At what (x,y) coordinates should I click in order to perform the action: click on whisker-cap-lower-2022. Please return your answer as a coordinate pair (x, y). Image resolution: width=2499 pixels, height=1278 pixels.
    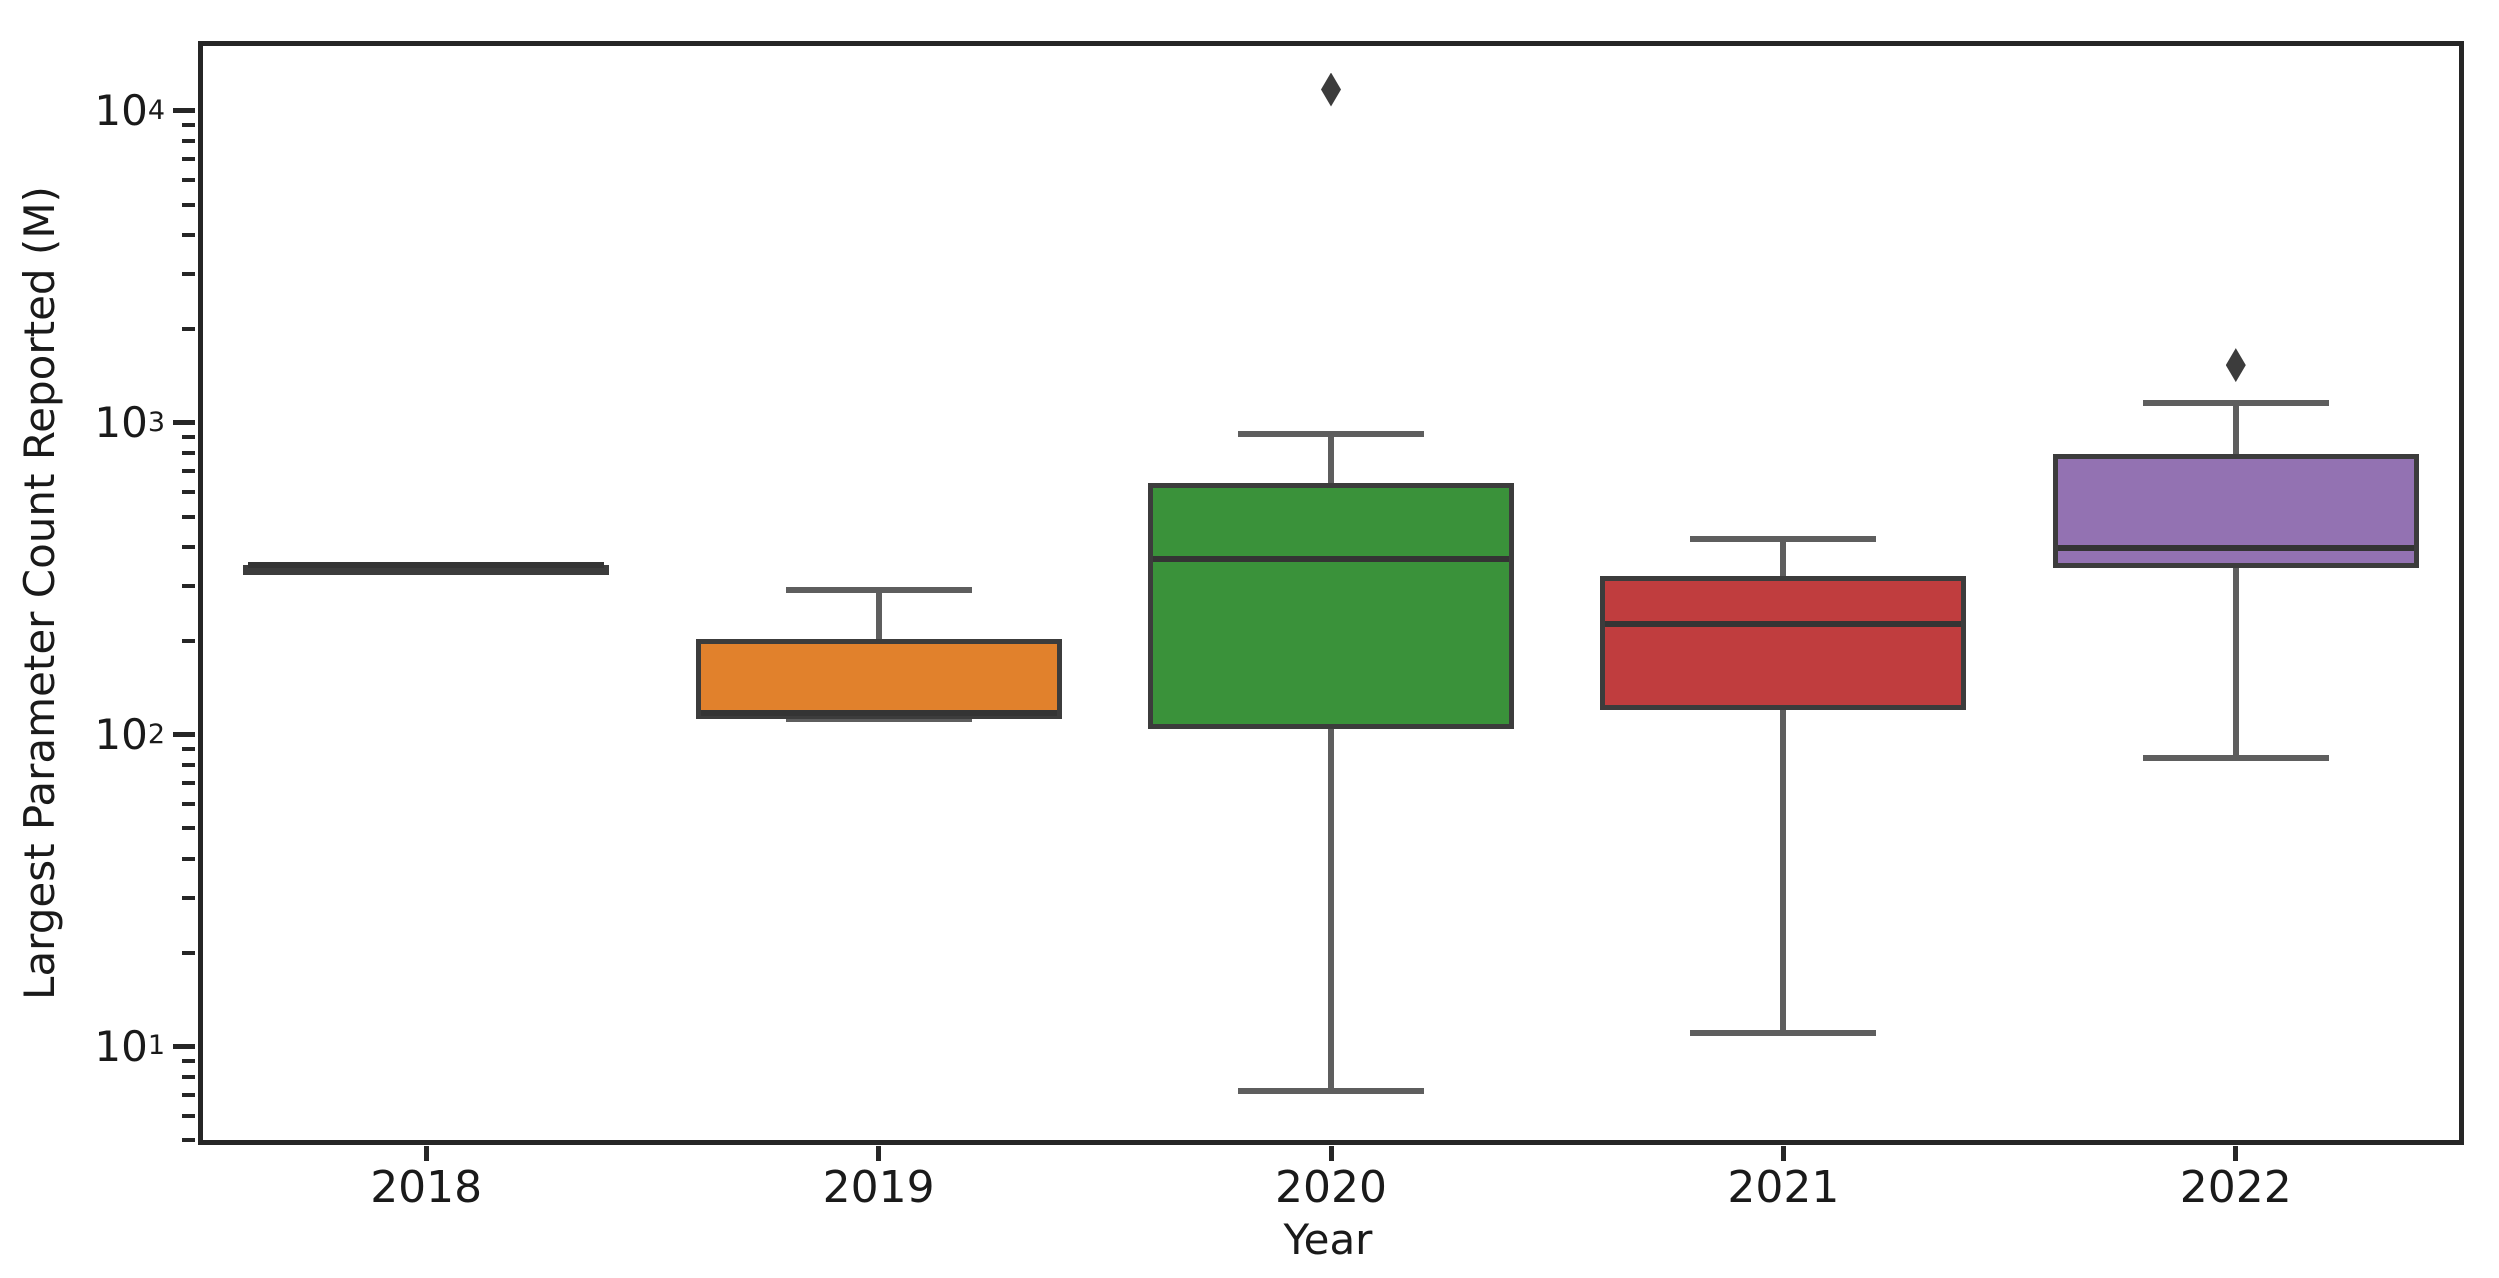
    Looking at the image, I should click on (2235, 758).